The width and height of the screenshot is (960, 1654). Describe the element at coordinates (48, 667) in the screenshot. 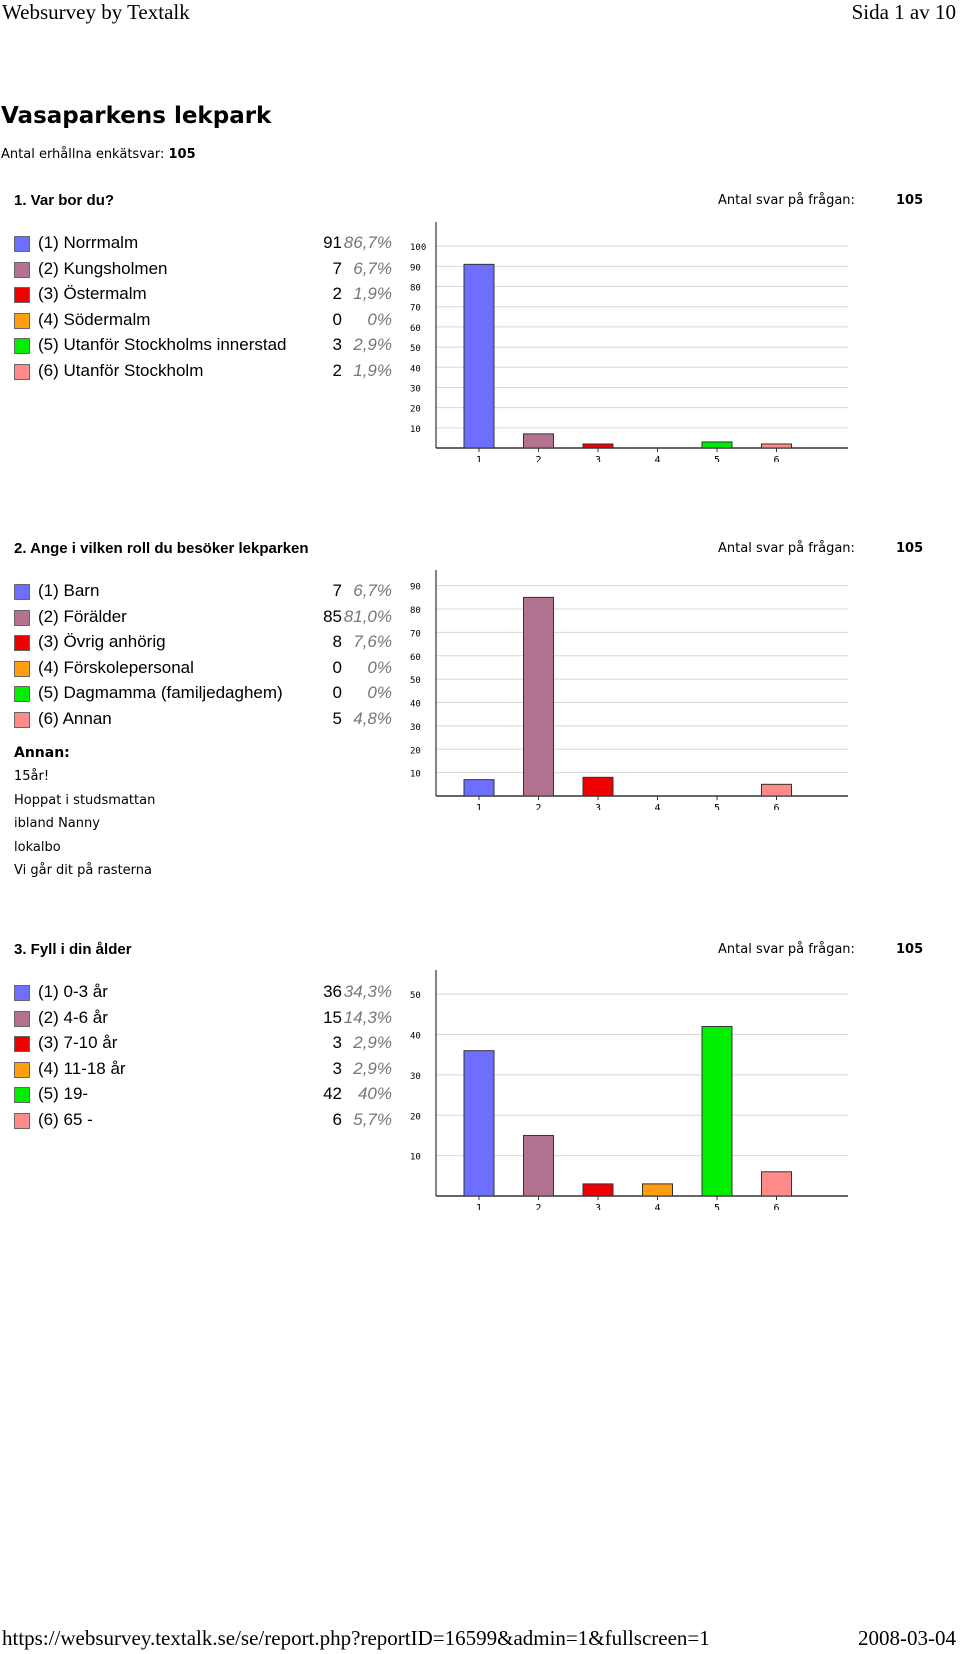

I see `option-number: (4)` at that location.